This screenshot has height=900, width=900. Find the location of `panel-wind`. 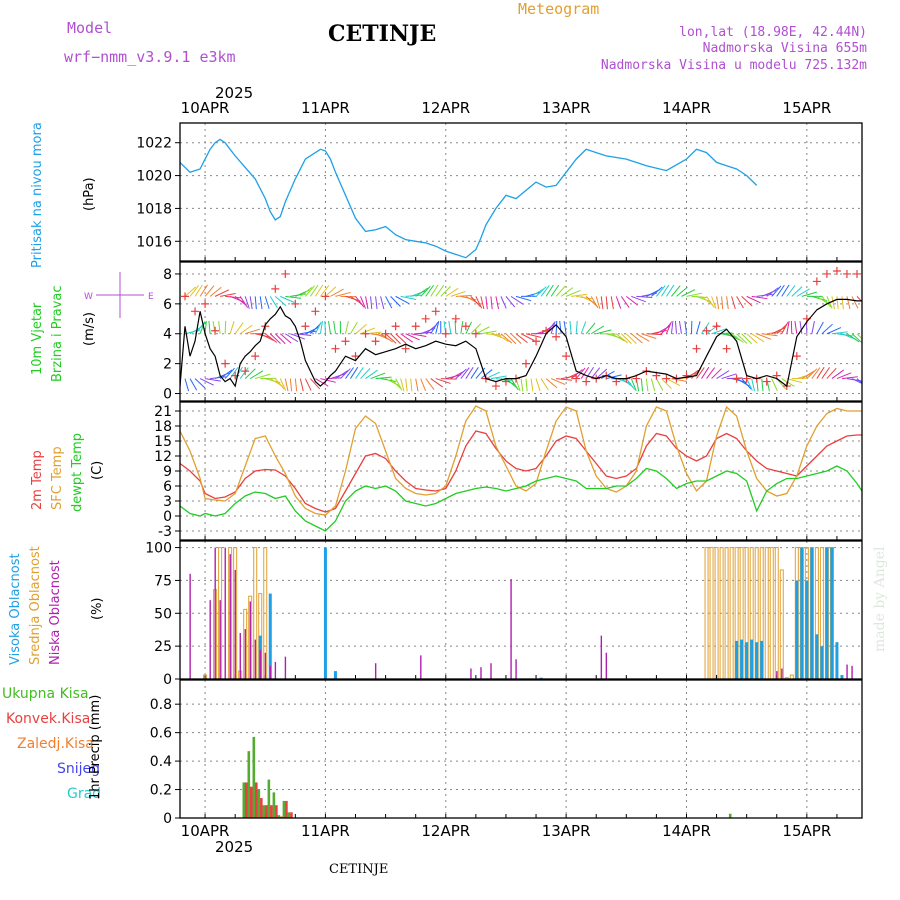

panel-wind is located at coordinates (519, 331).